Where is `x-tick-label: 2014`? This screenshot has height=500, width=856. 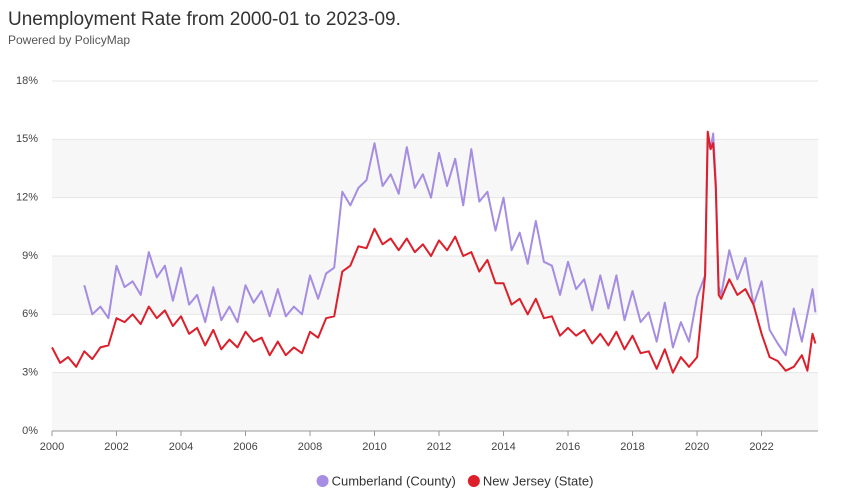 x-tick-label: 2014 is located at coordinates (503, 447).